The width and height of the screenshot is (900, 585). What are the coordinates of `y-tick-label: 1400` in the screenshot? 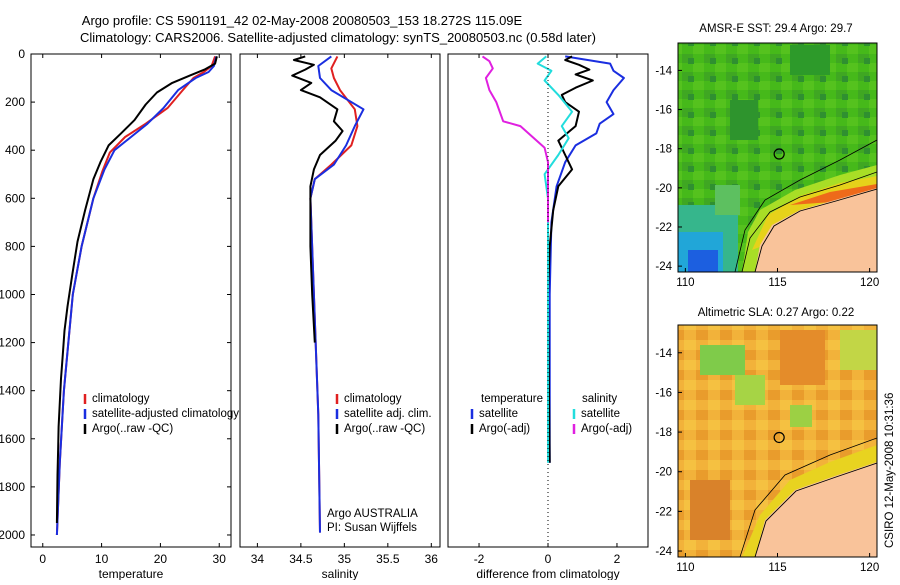 It's located at (12, 391).